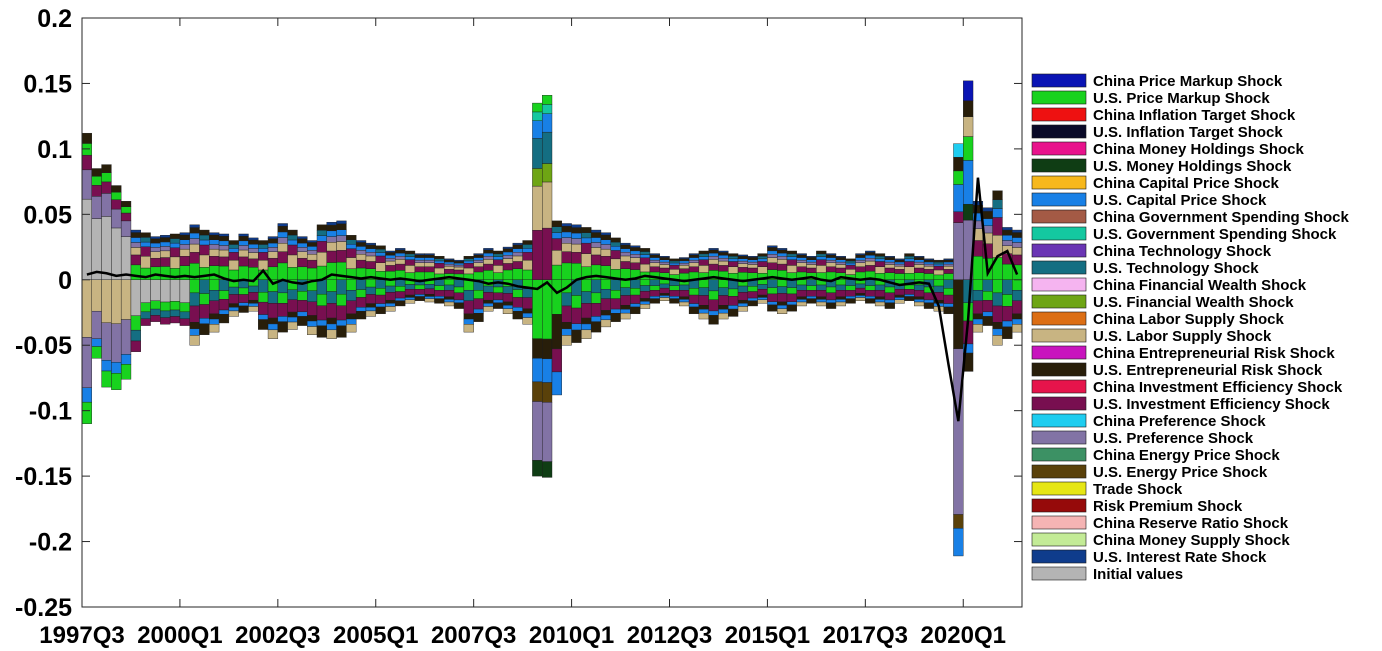 Image resolution: width=1382 pixels, height=651 pixels. Describe the element at coordinates (1221, 217) in the screenshot. I see `legend-label: China Government Spending Shock` at that location.